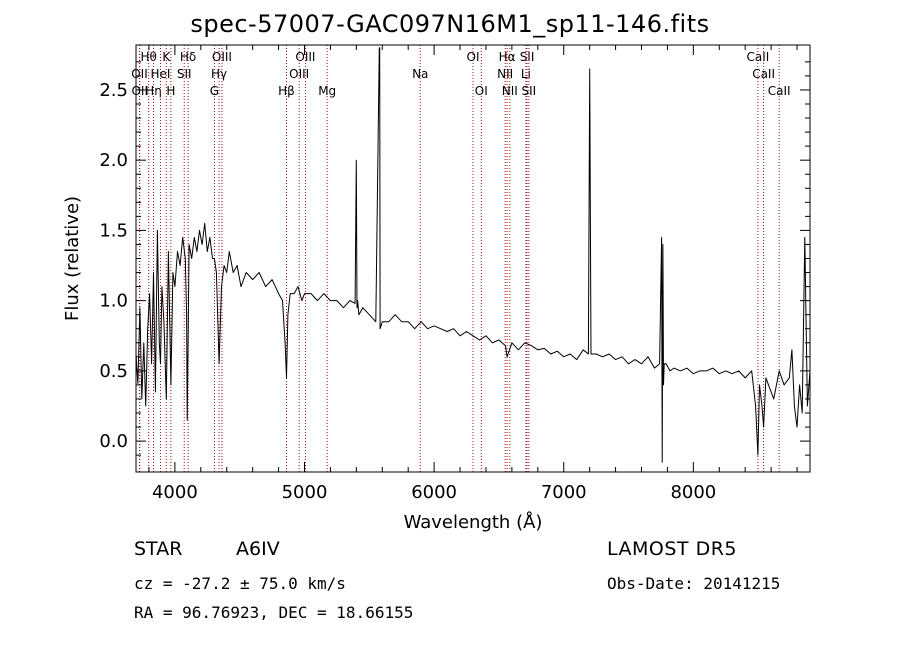 This screenshot has height=649, width=900. What do you see at coordinates (113, 371) in the screenshot?
I see `y-tick-label: 0.5` at bounding box center [113, 371].